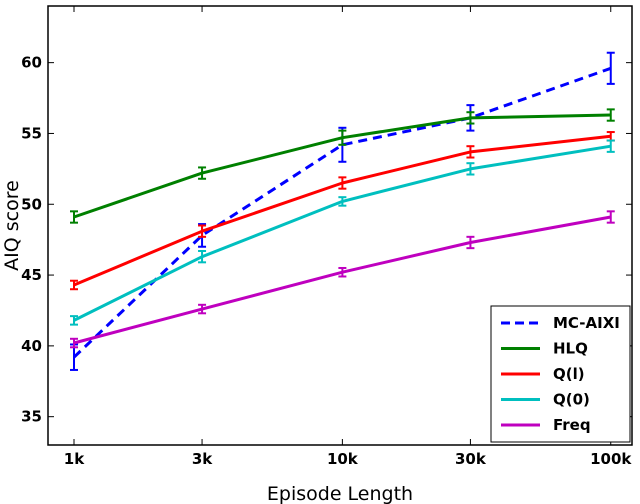  Describe the element at coordinates (572, 425) in the screenshot. I see `legend-label-freq: Freq` at that location.